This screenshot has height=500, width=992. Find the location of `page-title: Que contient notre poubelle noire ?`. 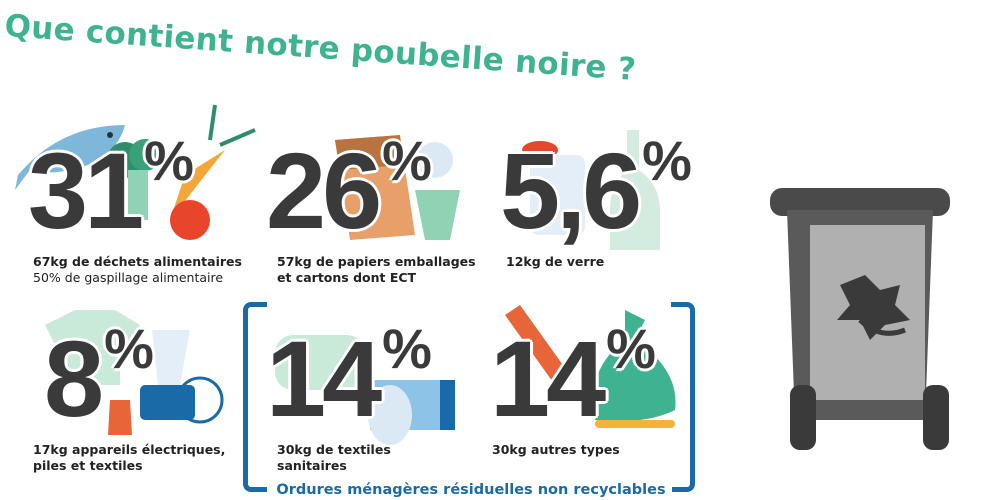

page-title: Que contient notre poubelle noire ? is located at coordinates (320, 48).